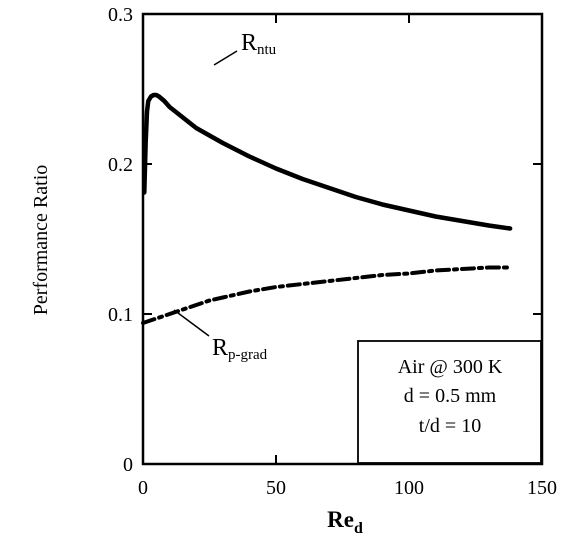 The image size is (569, 542). Describe the element at coordinates (450, 426) in the screenshot. I see `annotation-line-3: t/d = 10` at that location.